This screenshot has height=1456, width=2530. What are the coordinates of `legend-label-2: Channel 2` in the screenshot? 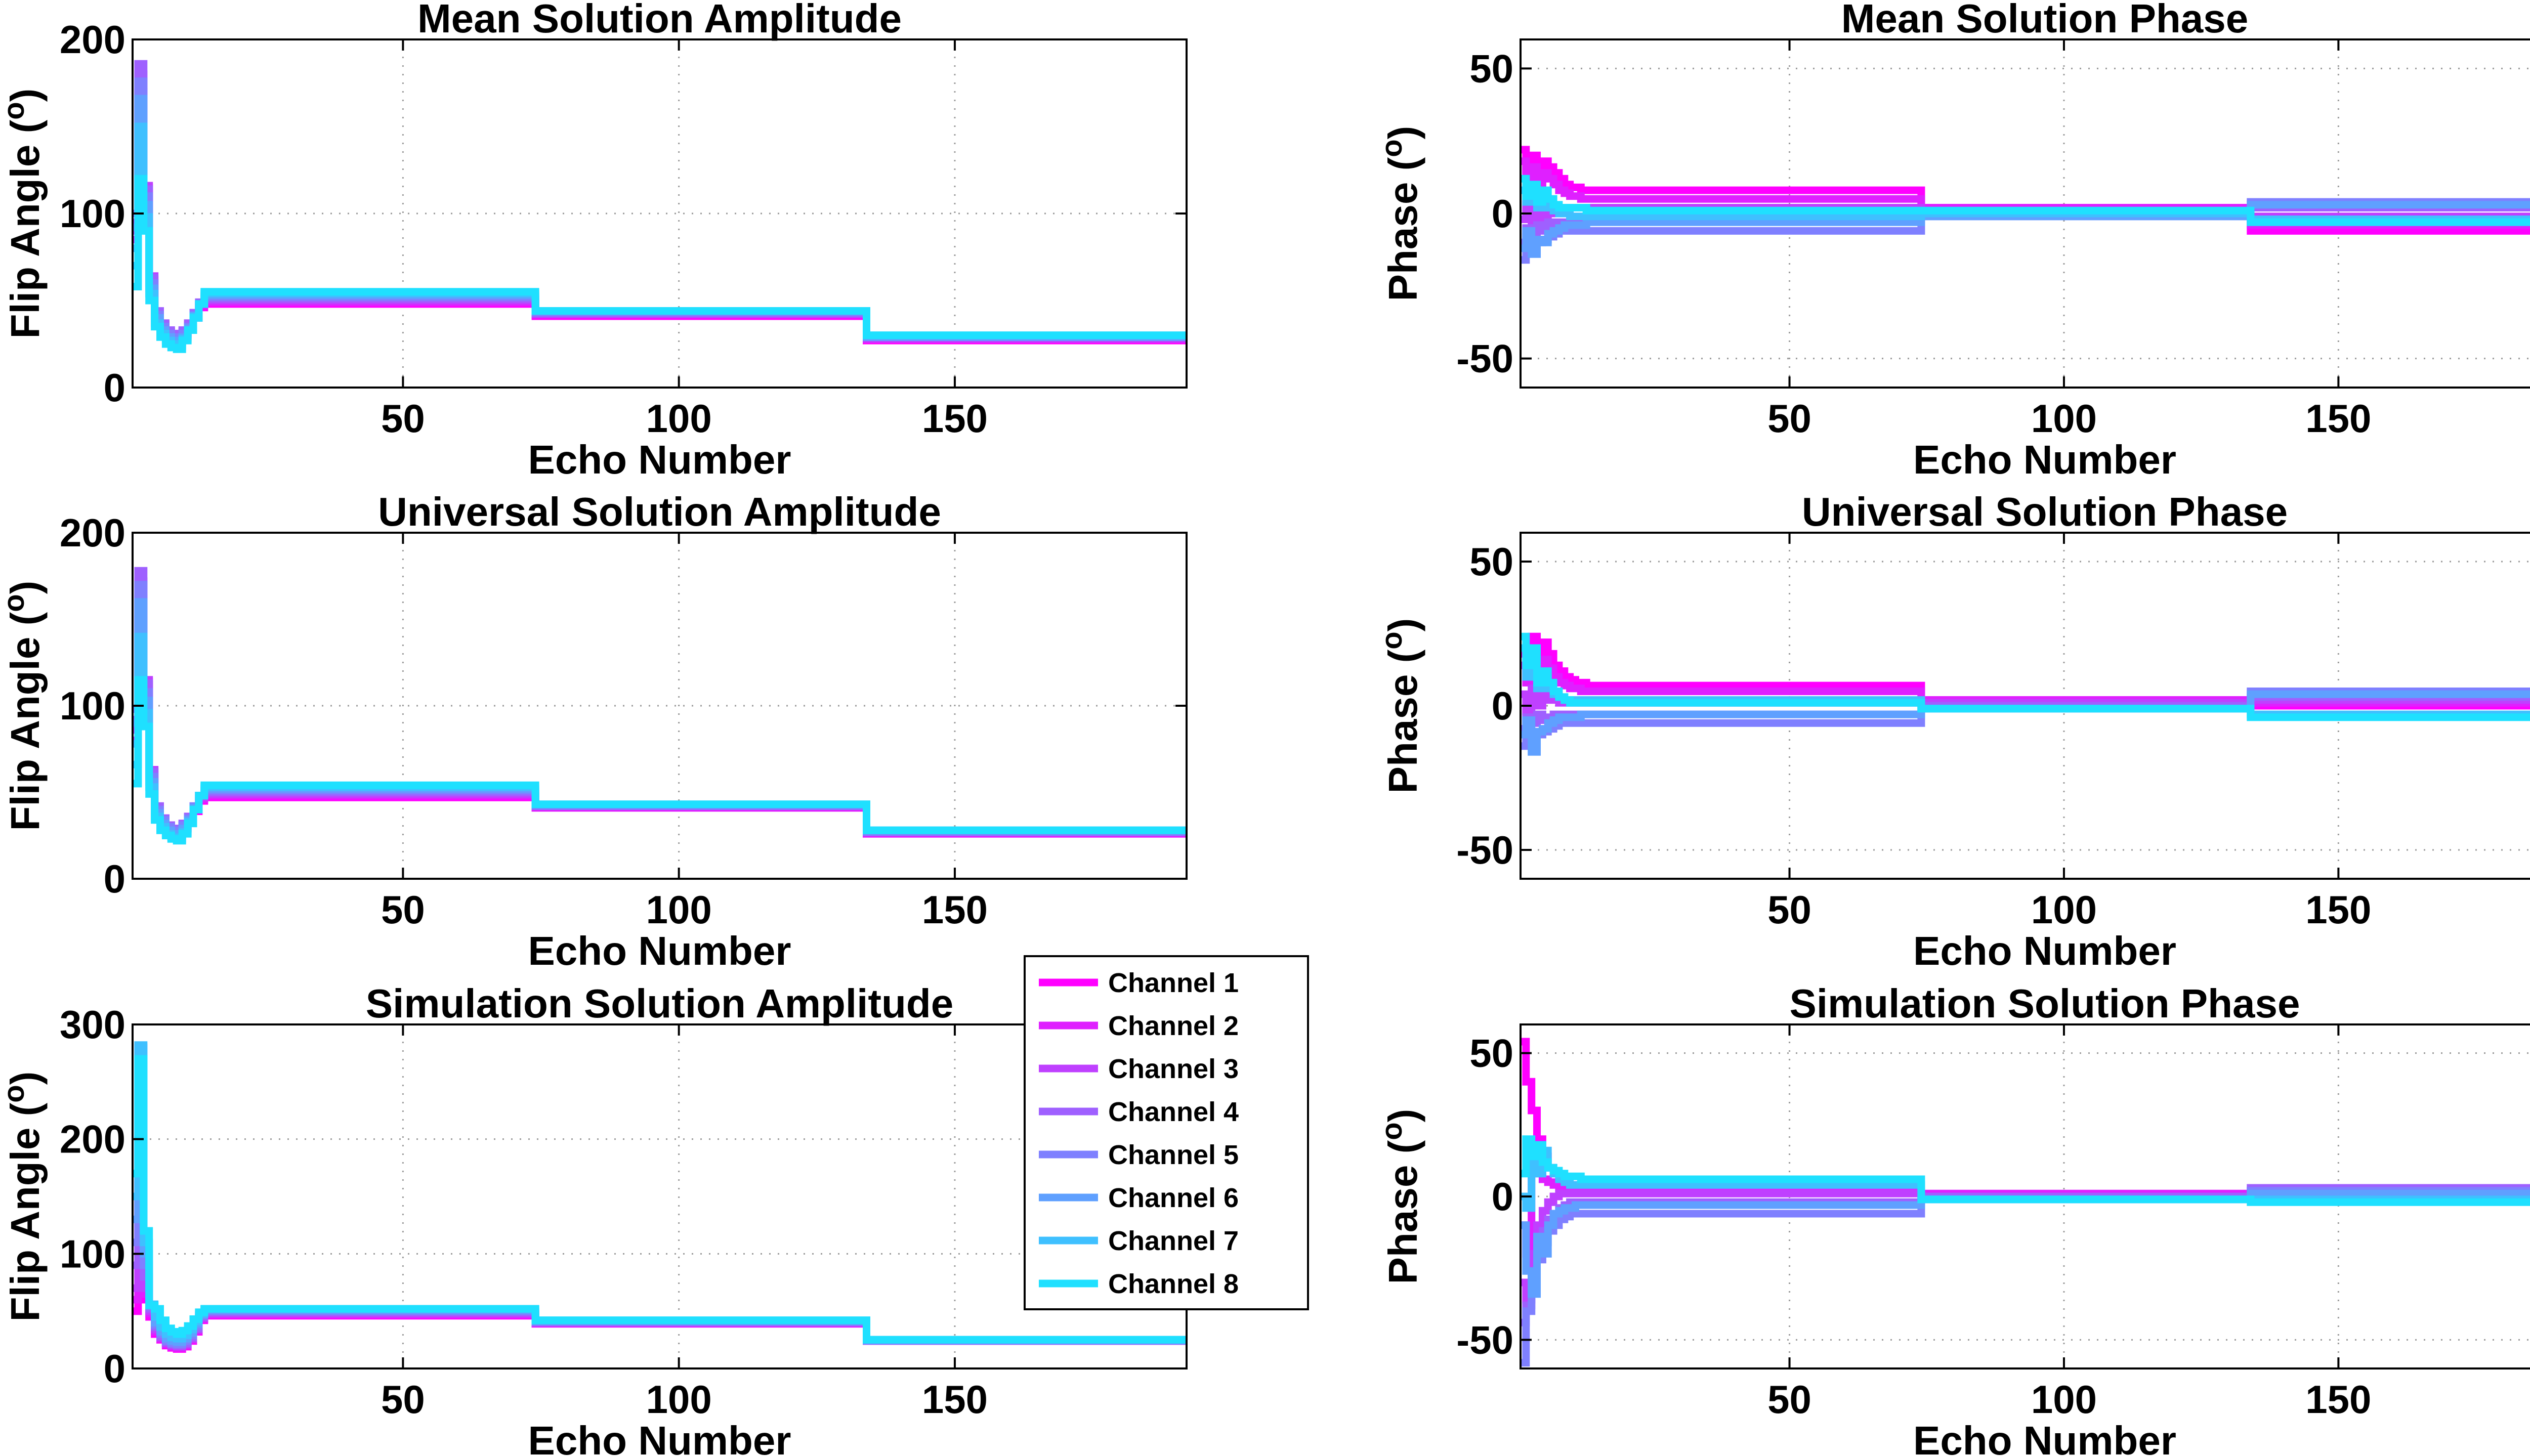 It's located at (1173, 1026).